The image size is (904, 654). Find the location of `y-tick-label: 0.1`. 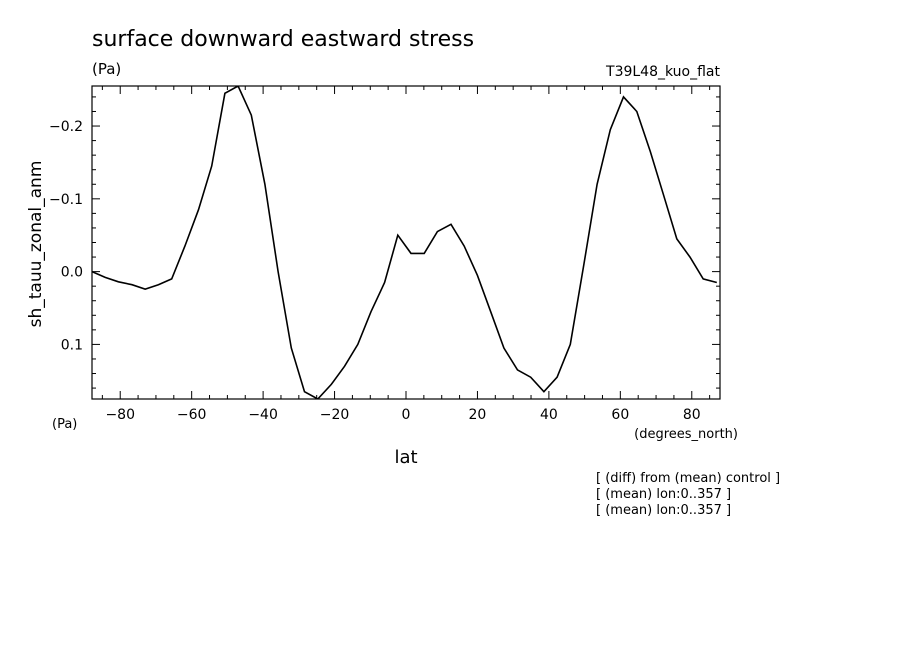

y-tick-label: 0.1 is located at coordinates (72, 345).